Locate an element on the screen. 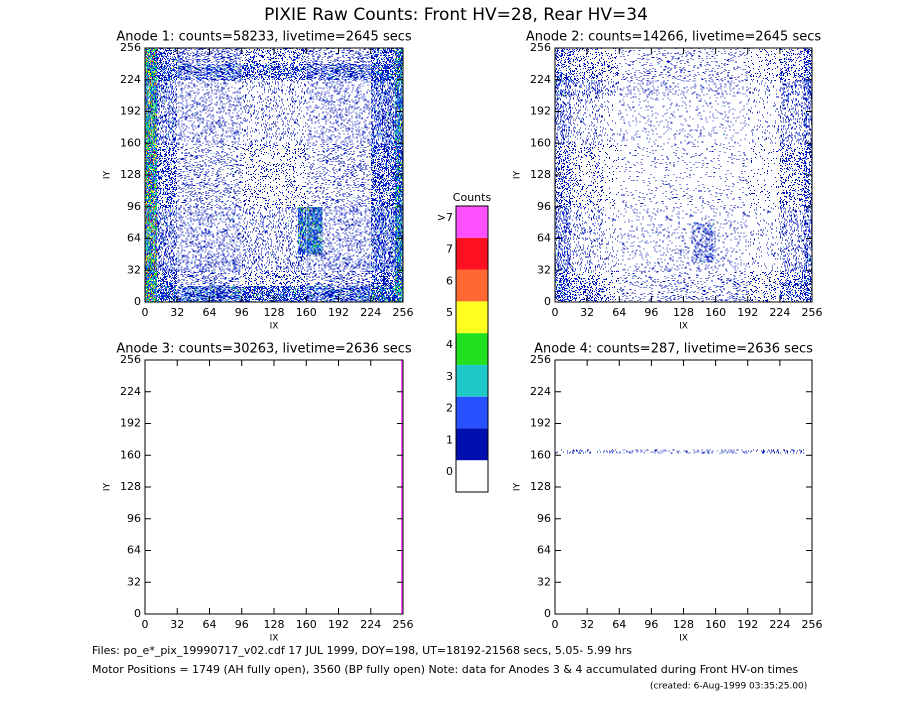  y-tick-label: 128 is located at coordinates (130, 486).